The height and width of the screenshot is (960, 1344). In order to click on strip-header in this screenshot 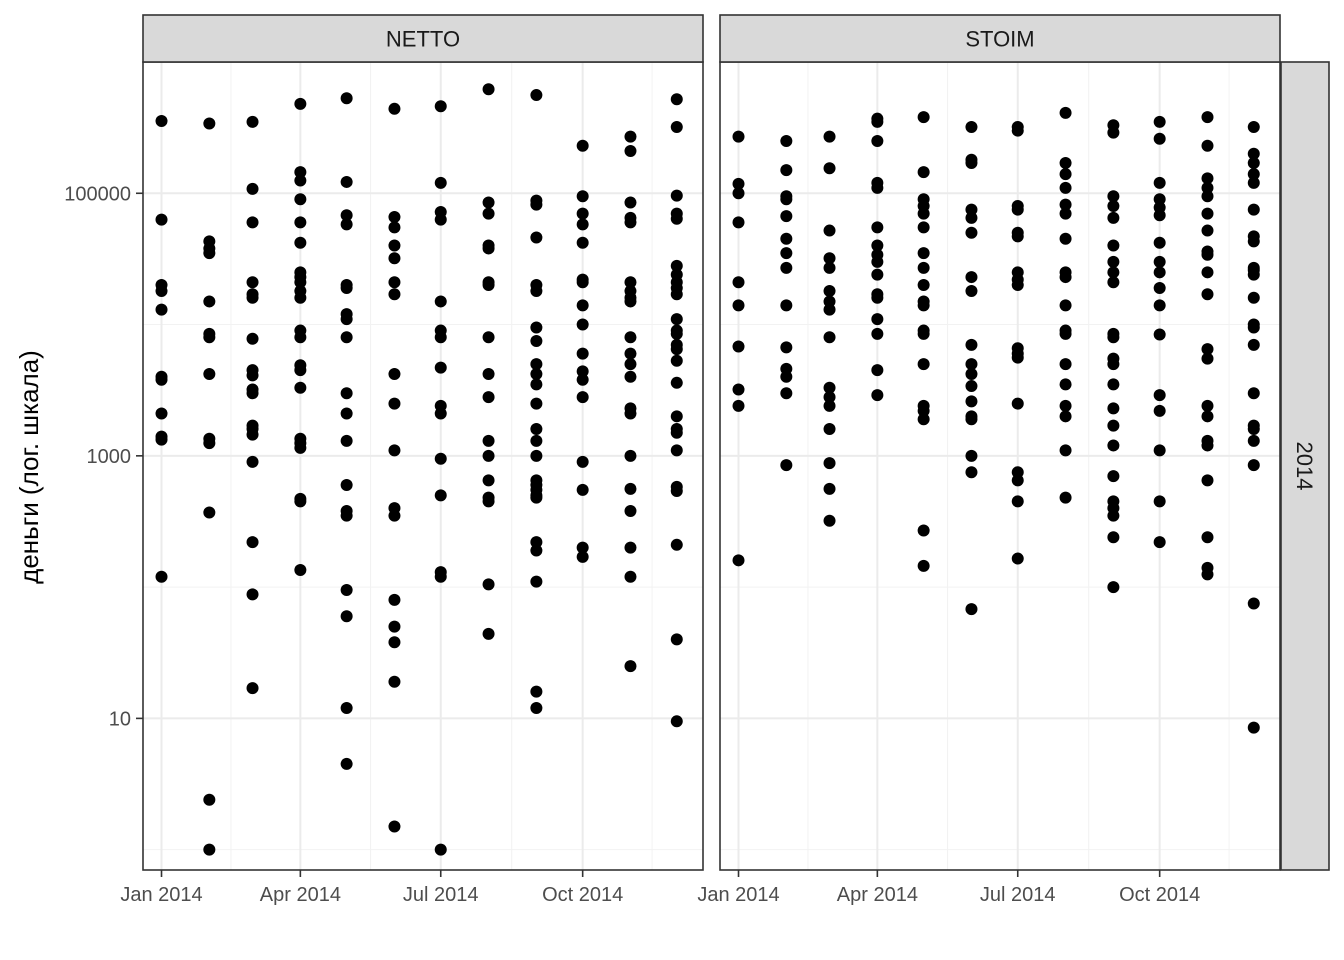, I will do `click(1000, 38)`.